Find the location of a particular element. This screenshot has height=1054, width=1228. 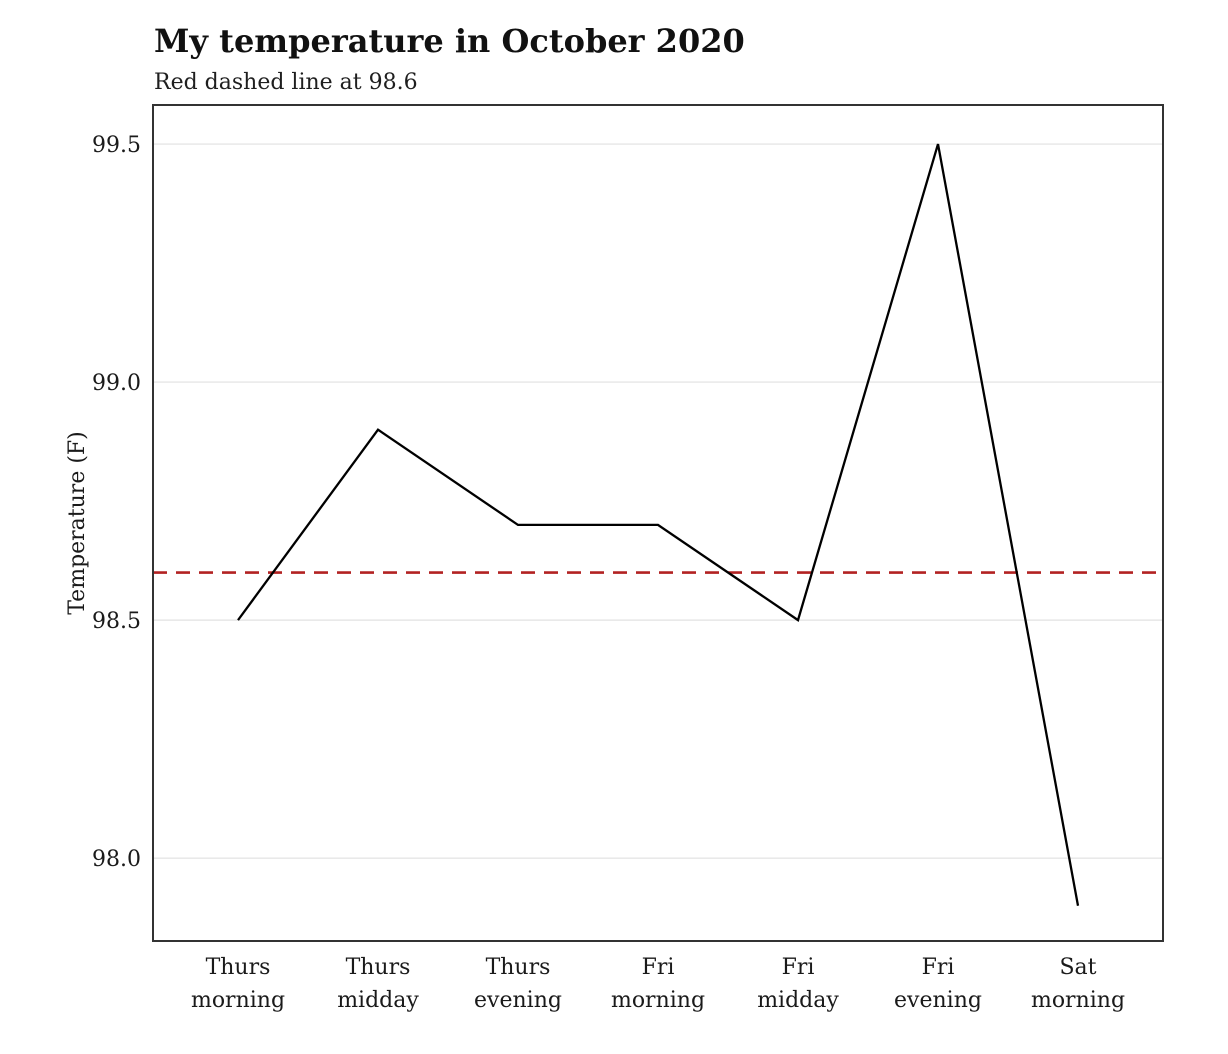

y-tick-label: 99.0 is located at coordinates (116, 383).